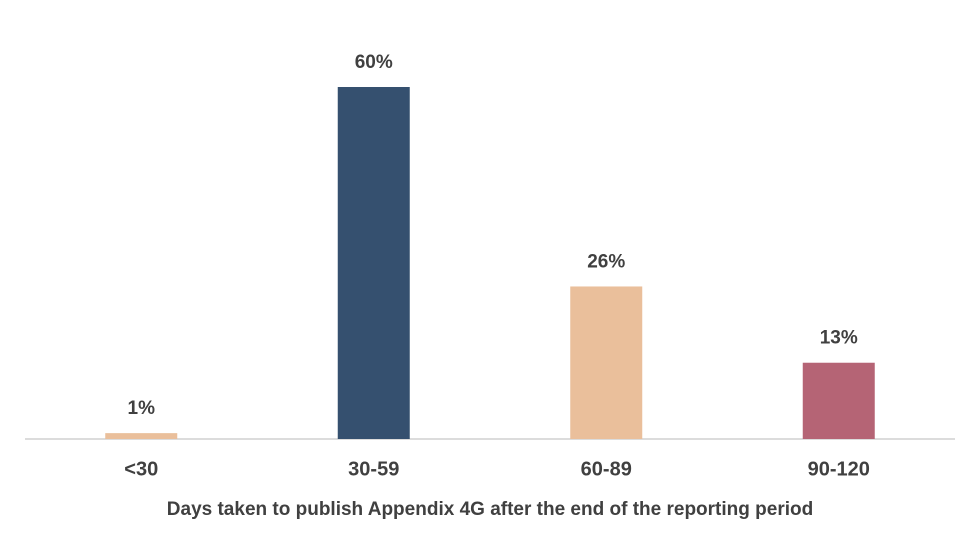  Describe the element at coordinates (606, 469) in the screenshot. I see `x-tick-label: 60-89` at that location.